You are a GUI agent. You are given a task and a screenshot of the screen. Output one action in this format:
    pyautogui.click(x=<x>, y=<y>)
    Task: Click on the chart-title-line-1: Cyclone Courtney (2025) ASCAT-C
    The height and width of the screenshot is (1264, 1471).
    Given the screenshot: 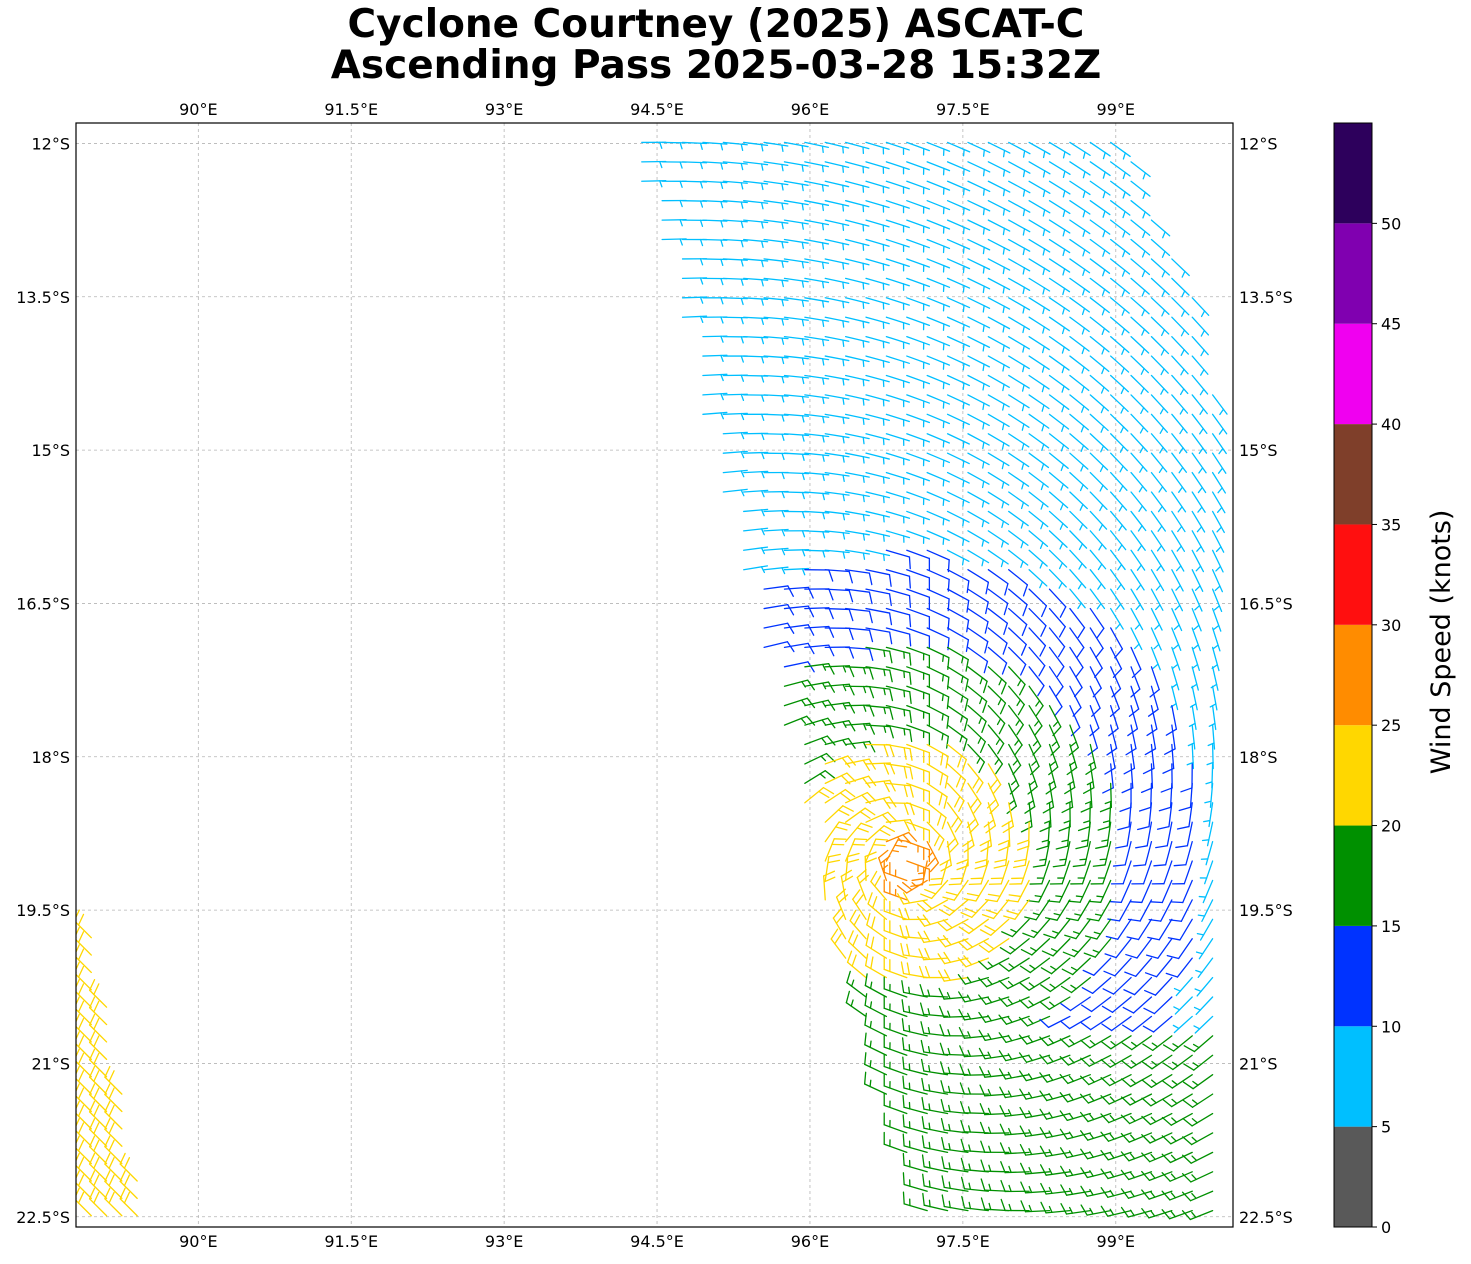 What is the action you would take?
    pyautogui.click(x=716, y=24)
    